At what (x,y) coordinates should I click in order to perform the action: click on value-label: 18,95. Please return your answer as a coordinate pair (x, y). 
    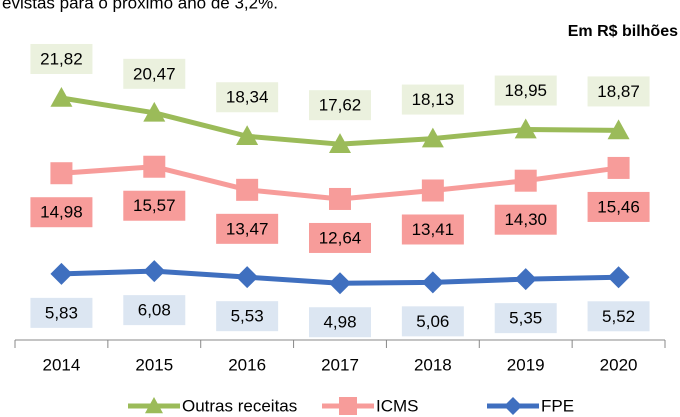
    Looking at the image, I should click on (525, 90).